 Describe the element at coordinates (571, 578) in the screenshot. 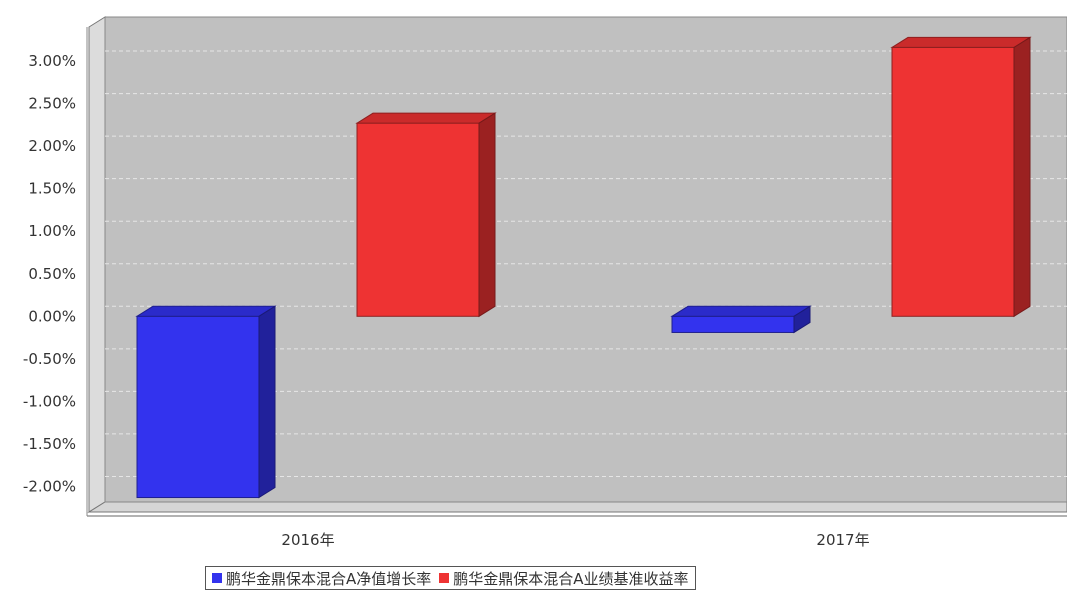

I see `legend-label-series-2: 鹏华金鼎保本混合A业绩基准收益率` at that location.